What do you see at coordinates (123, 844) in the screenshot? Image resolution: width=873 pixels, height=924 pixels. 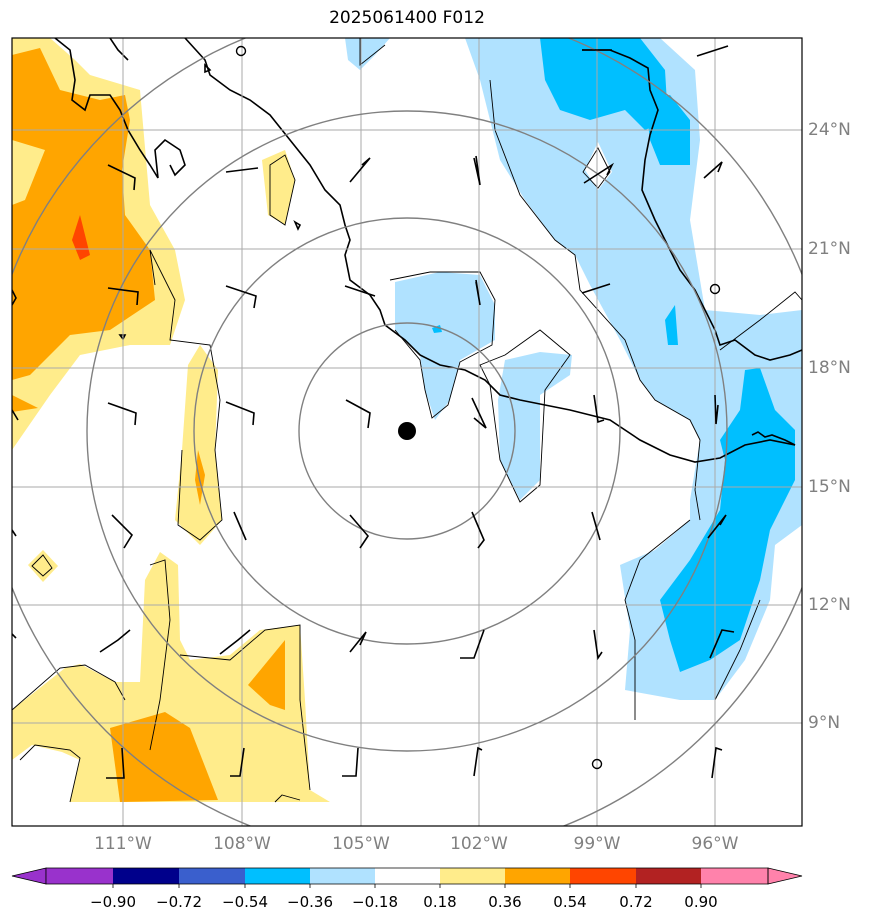 I see `longitude-label: 111°W` at bounding box center [123, 844].